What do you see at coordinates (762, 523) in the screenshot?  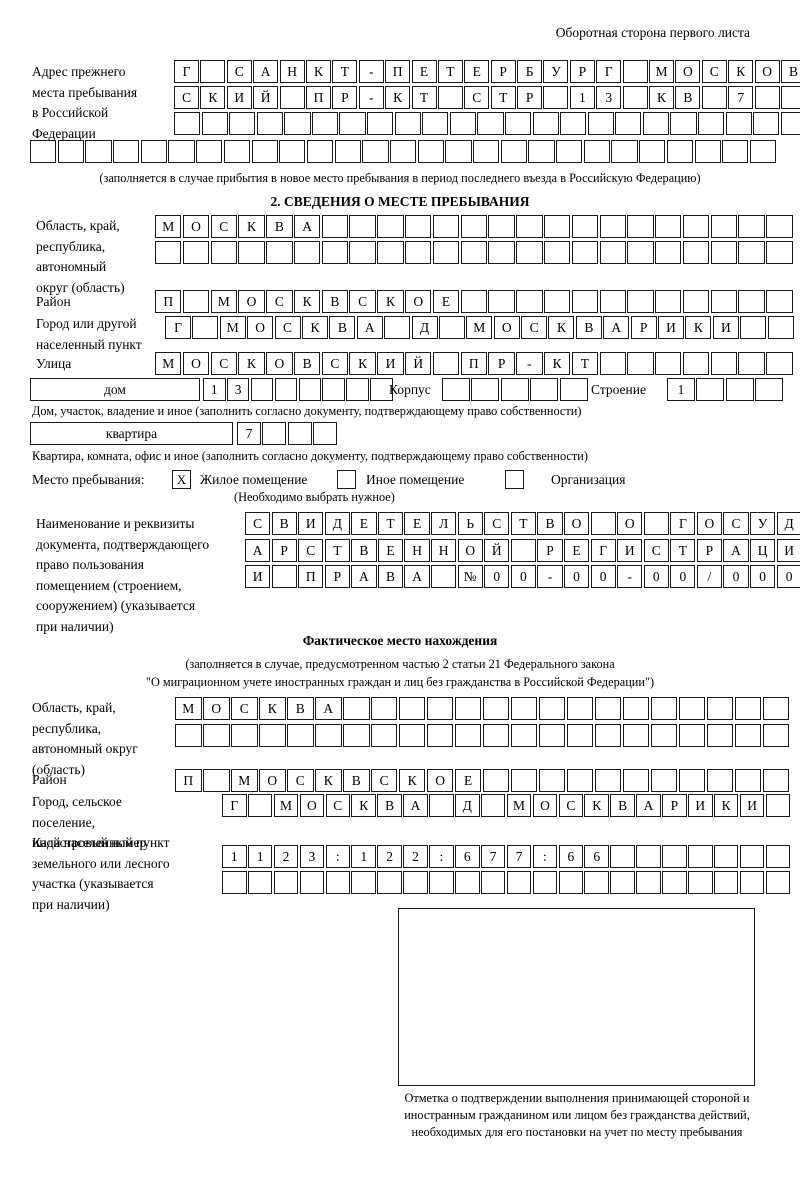 I see `char-cell: У` at bounding box center [762, 523].